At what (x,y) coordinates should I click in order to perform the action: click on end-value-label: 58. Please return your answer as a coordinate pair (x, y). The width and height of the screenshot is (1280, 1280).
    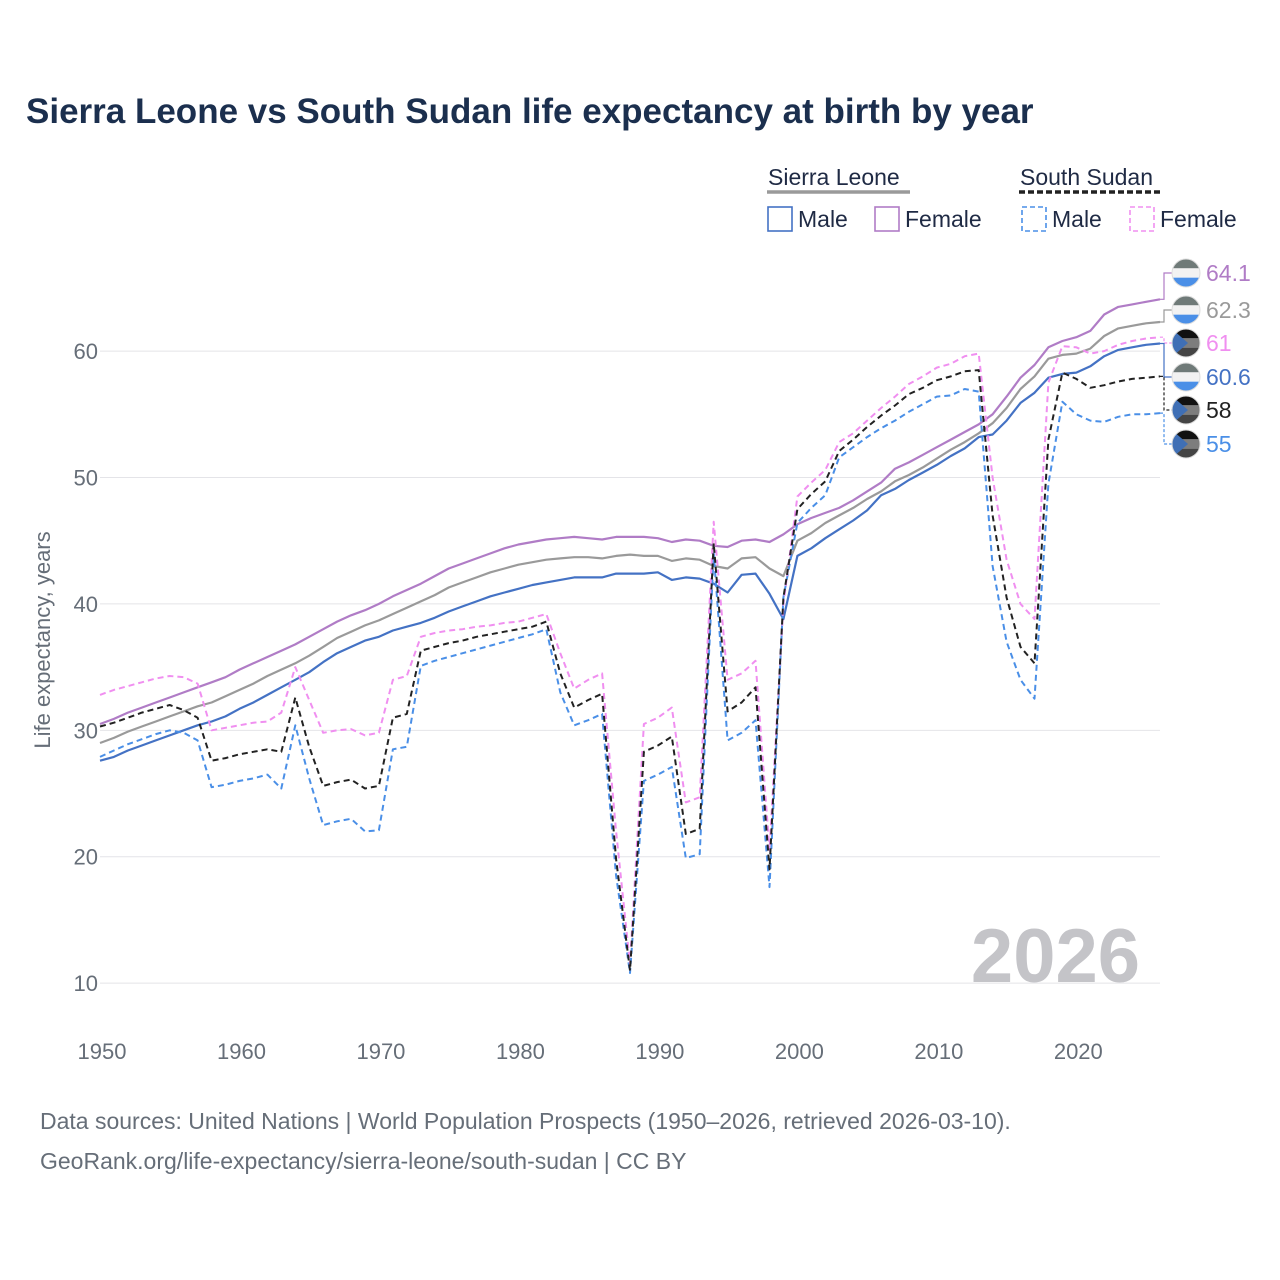
    Looking at the image, I should click on (1219, 410).